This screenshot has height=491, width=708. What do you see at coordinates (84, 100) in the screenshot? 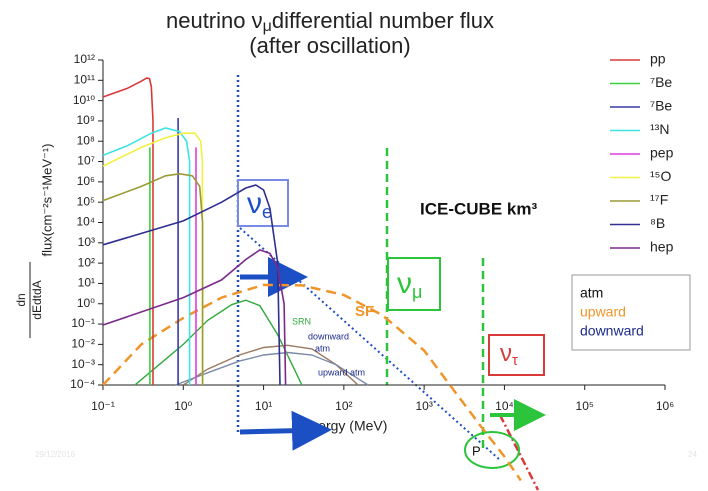
I see `y-tick-label: 10¹⁰` at bounding box center [84, 100].